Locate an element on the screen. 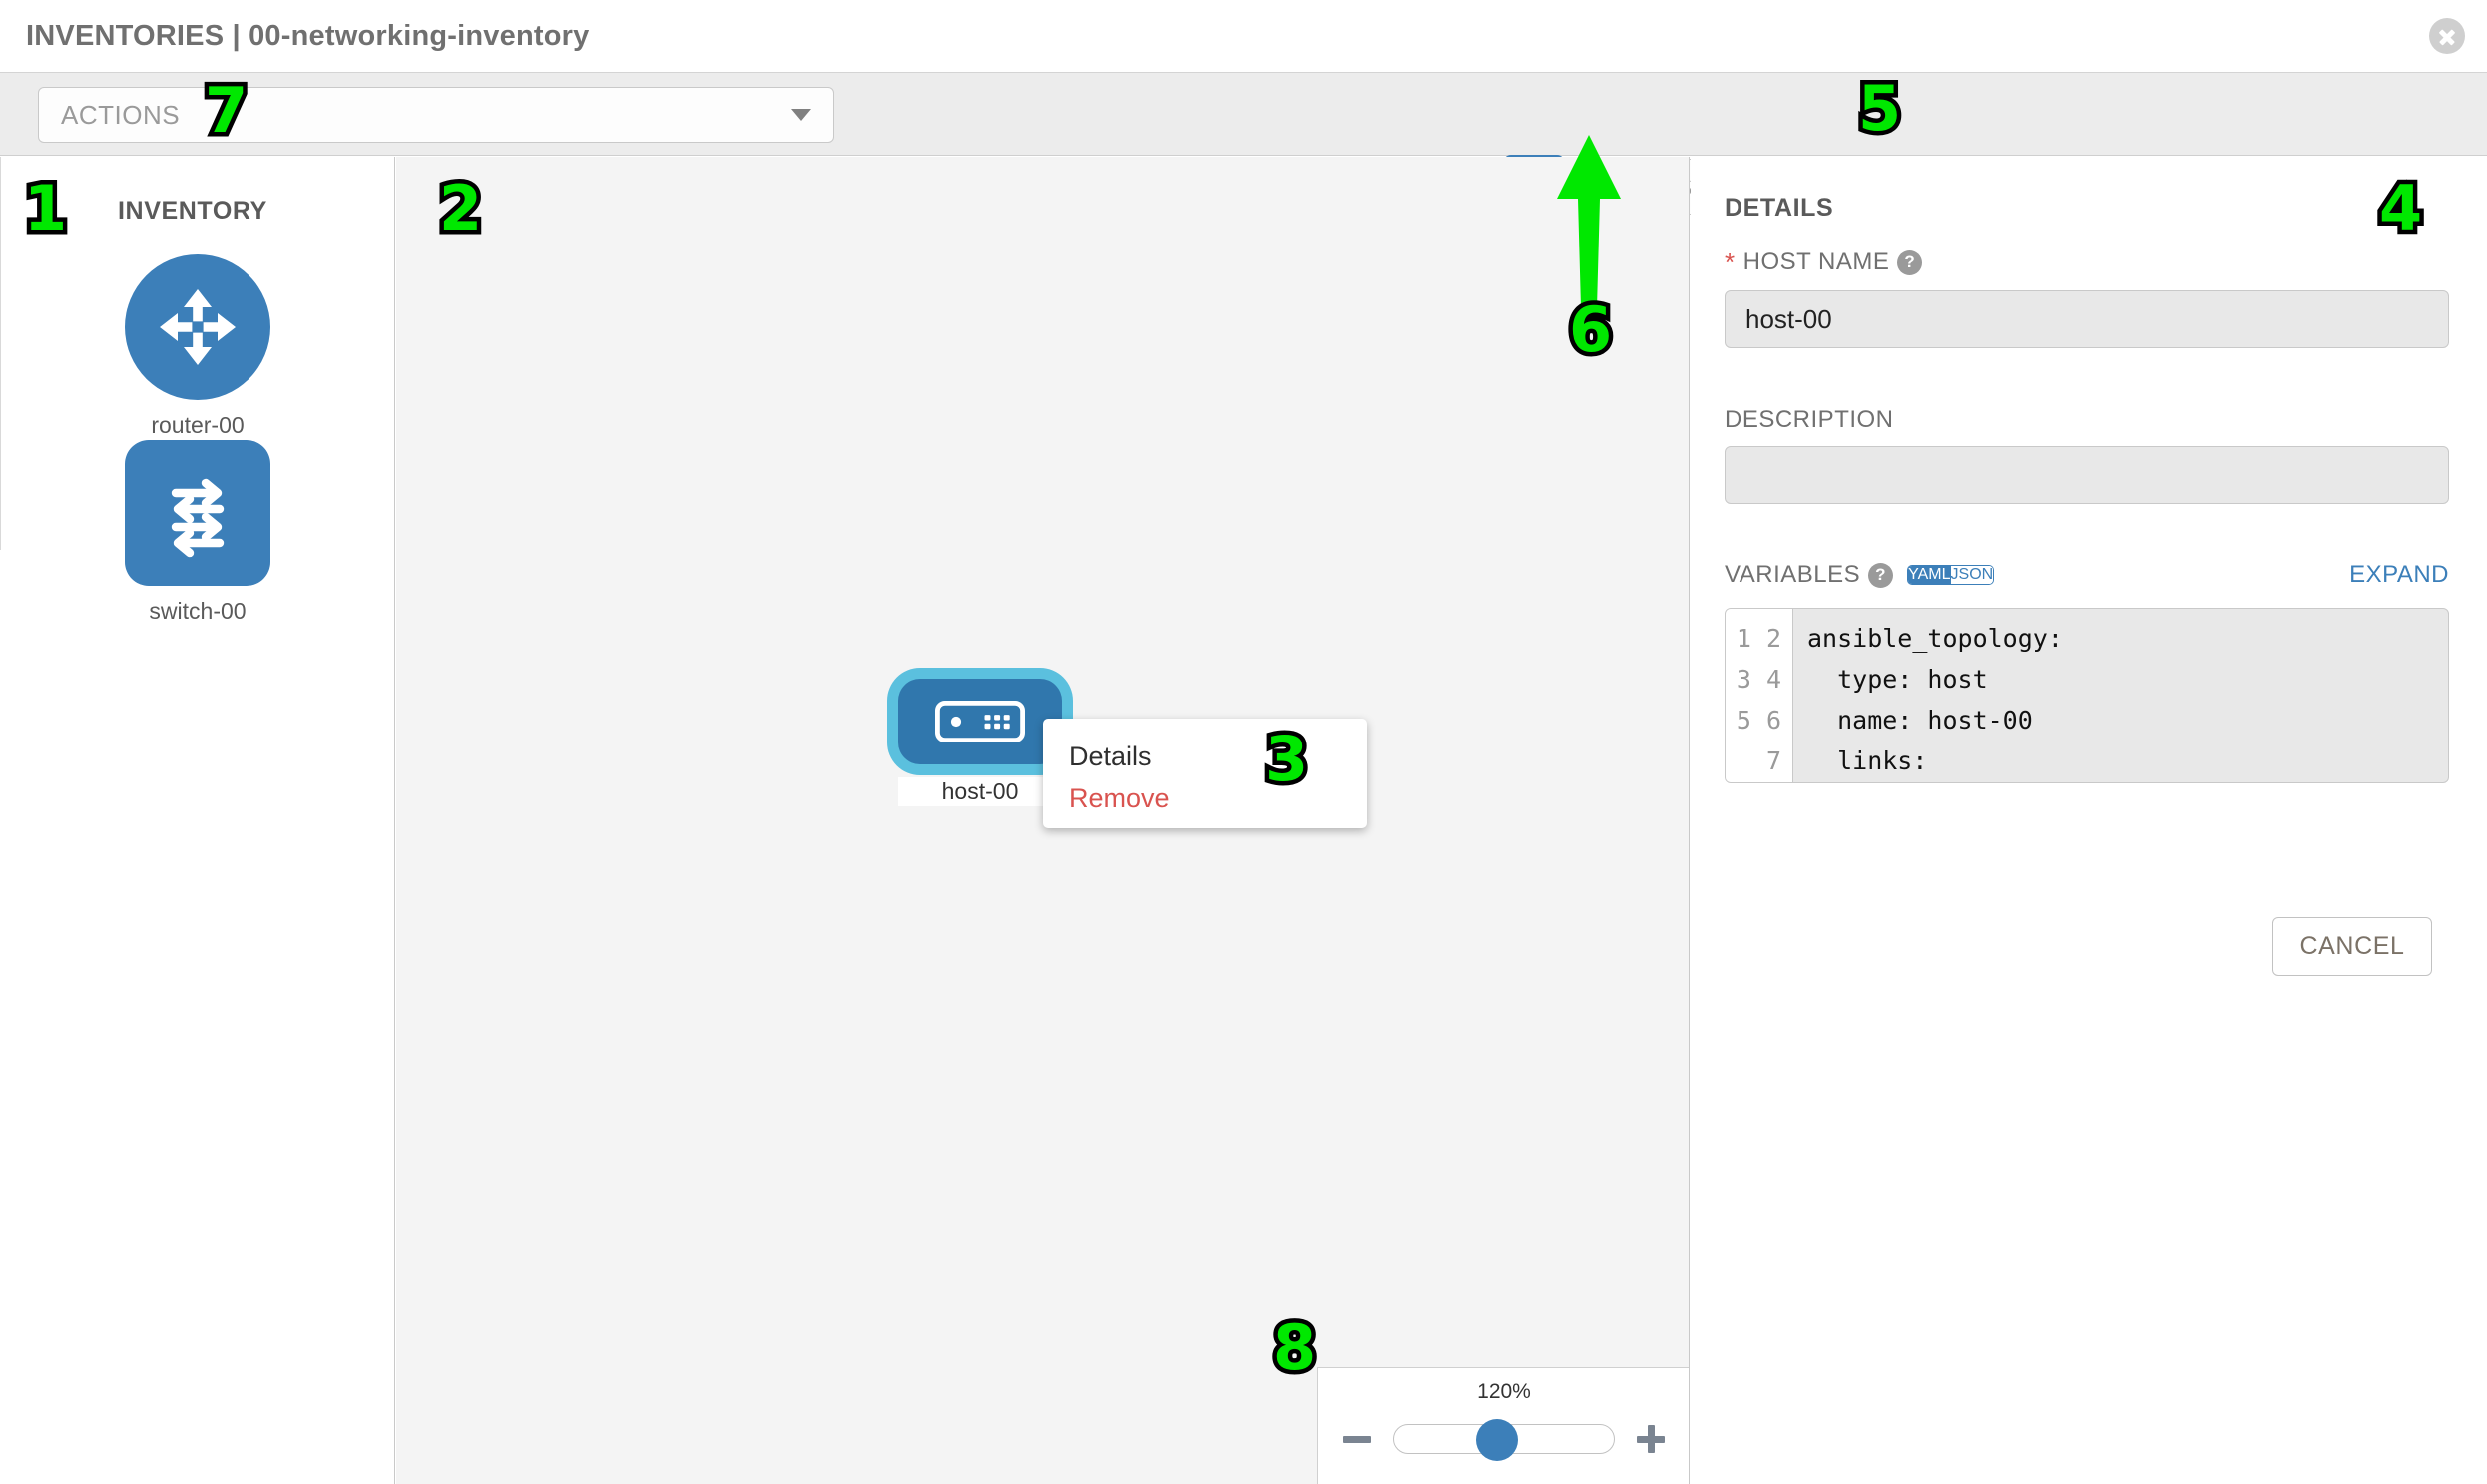 The width and height of the screenshot is (2487, 1484). node-context-menu: Details Remove is located at coordinates (1205, 773).